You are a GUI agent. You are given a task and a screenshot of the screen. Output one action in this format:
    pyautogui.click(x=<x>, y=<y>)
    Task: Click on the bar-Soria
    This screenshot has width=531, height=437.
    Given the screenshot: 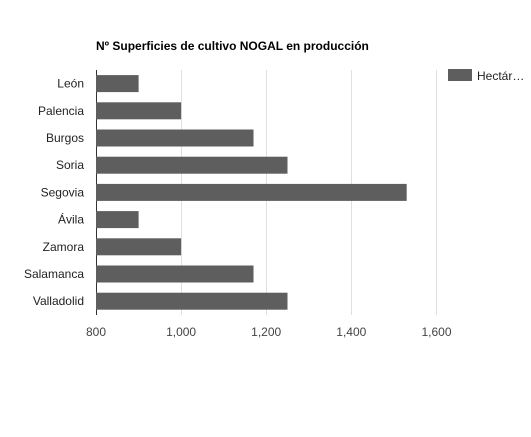 What is the action you would take?
    pyautogui.click(x=192, y=165)
    